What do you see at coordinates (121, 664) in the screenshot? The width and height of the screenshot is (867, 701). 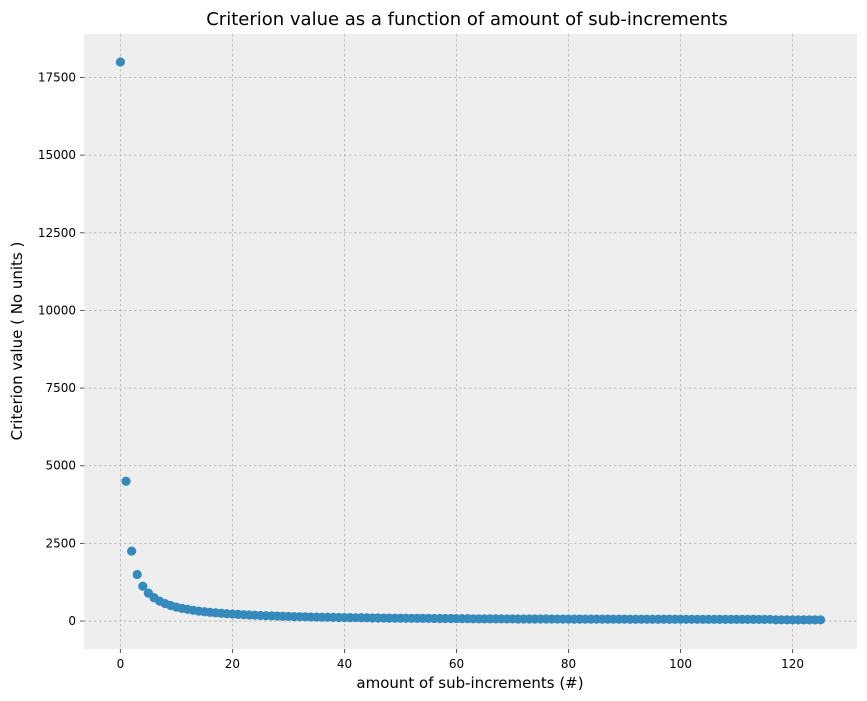 I see `x-tick-label: 0` at bounding box center [121, 664].